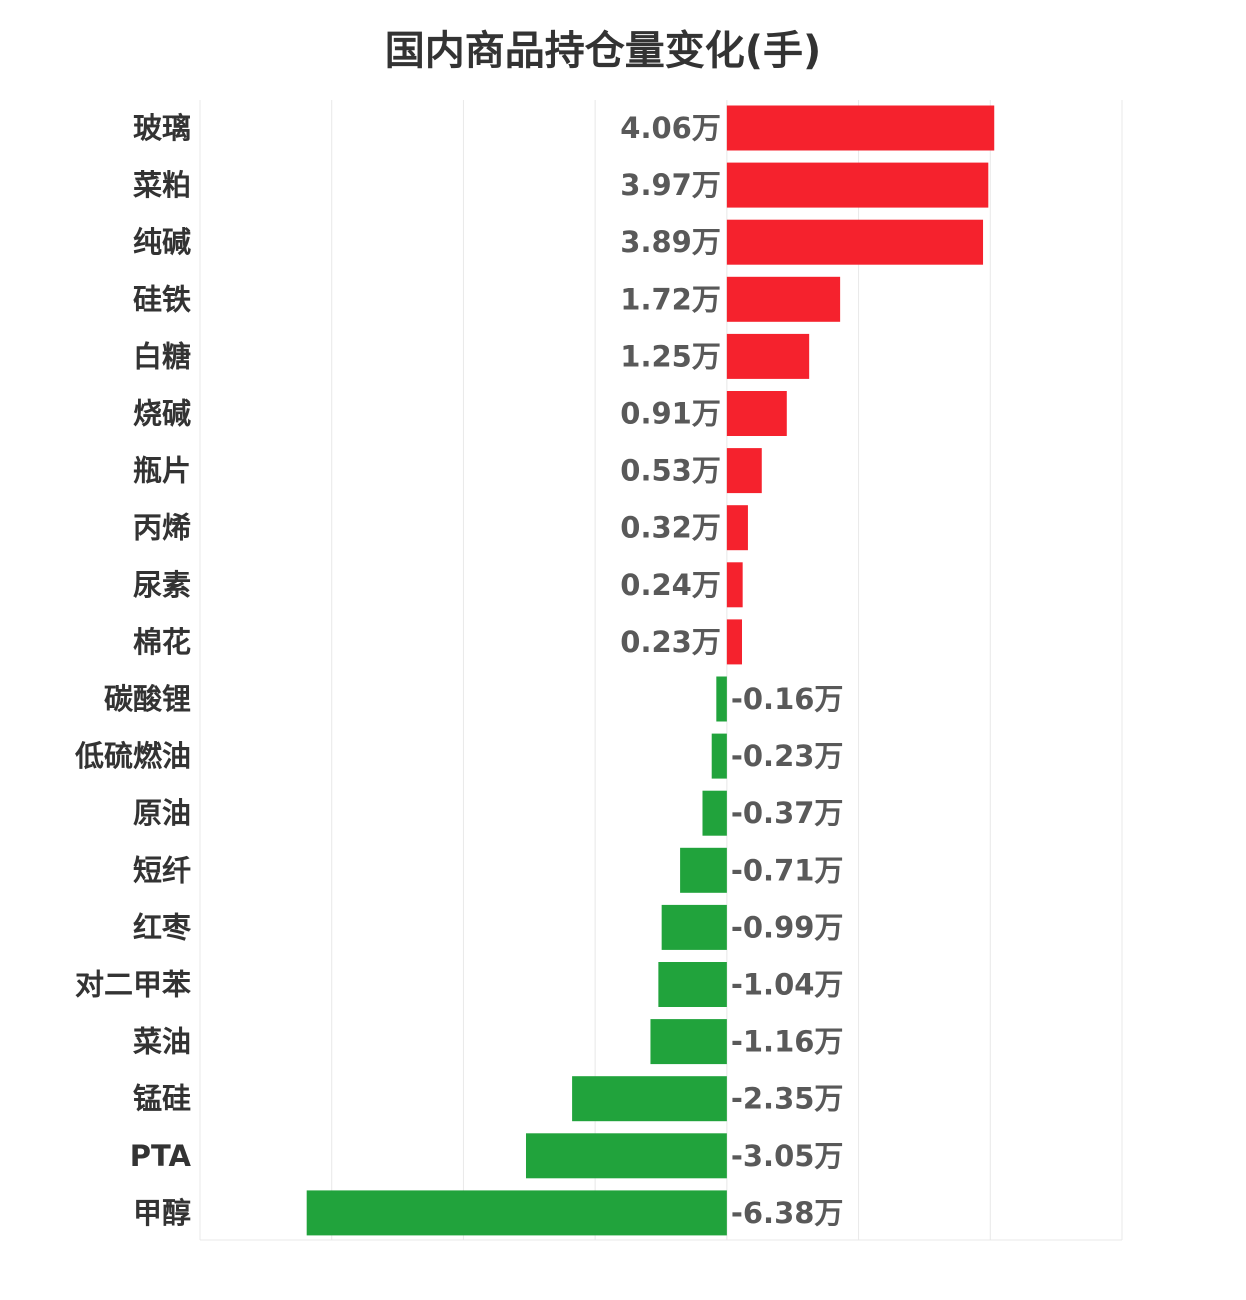 The image size is (1246, 1300). Describe the element at coordinates (670, 185) in the screenshot. I see `value-label-1: 3.97万` at that location.